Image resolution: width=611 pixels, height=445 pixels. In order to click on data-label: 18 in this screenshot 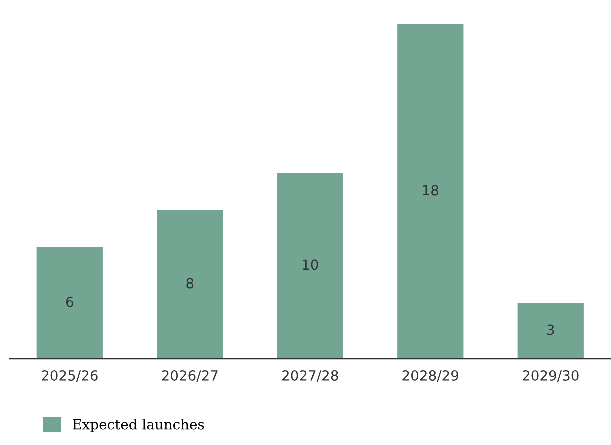, I will do `click(431, 190)`.